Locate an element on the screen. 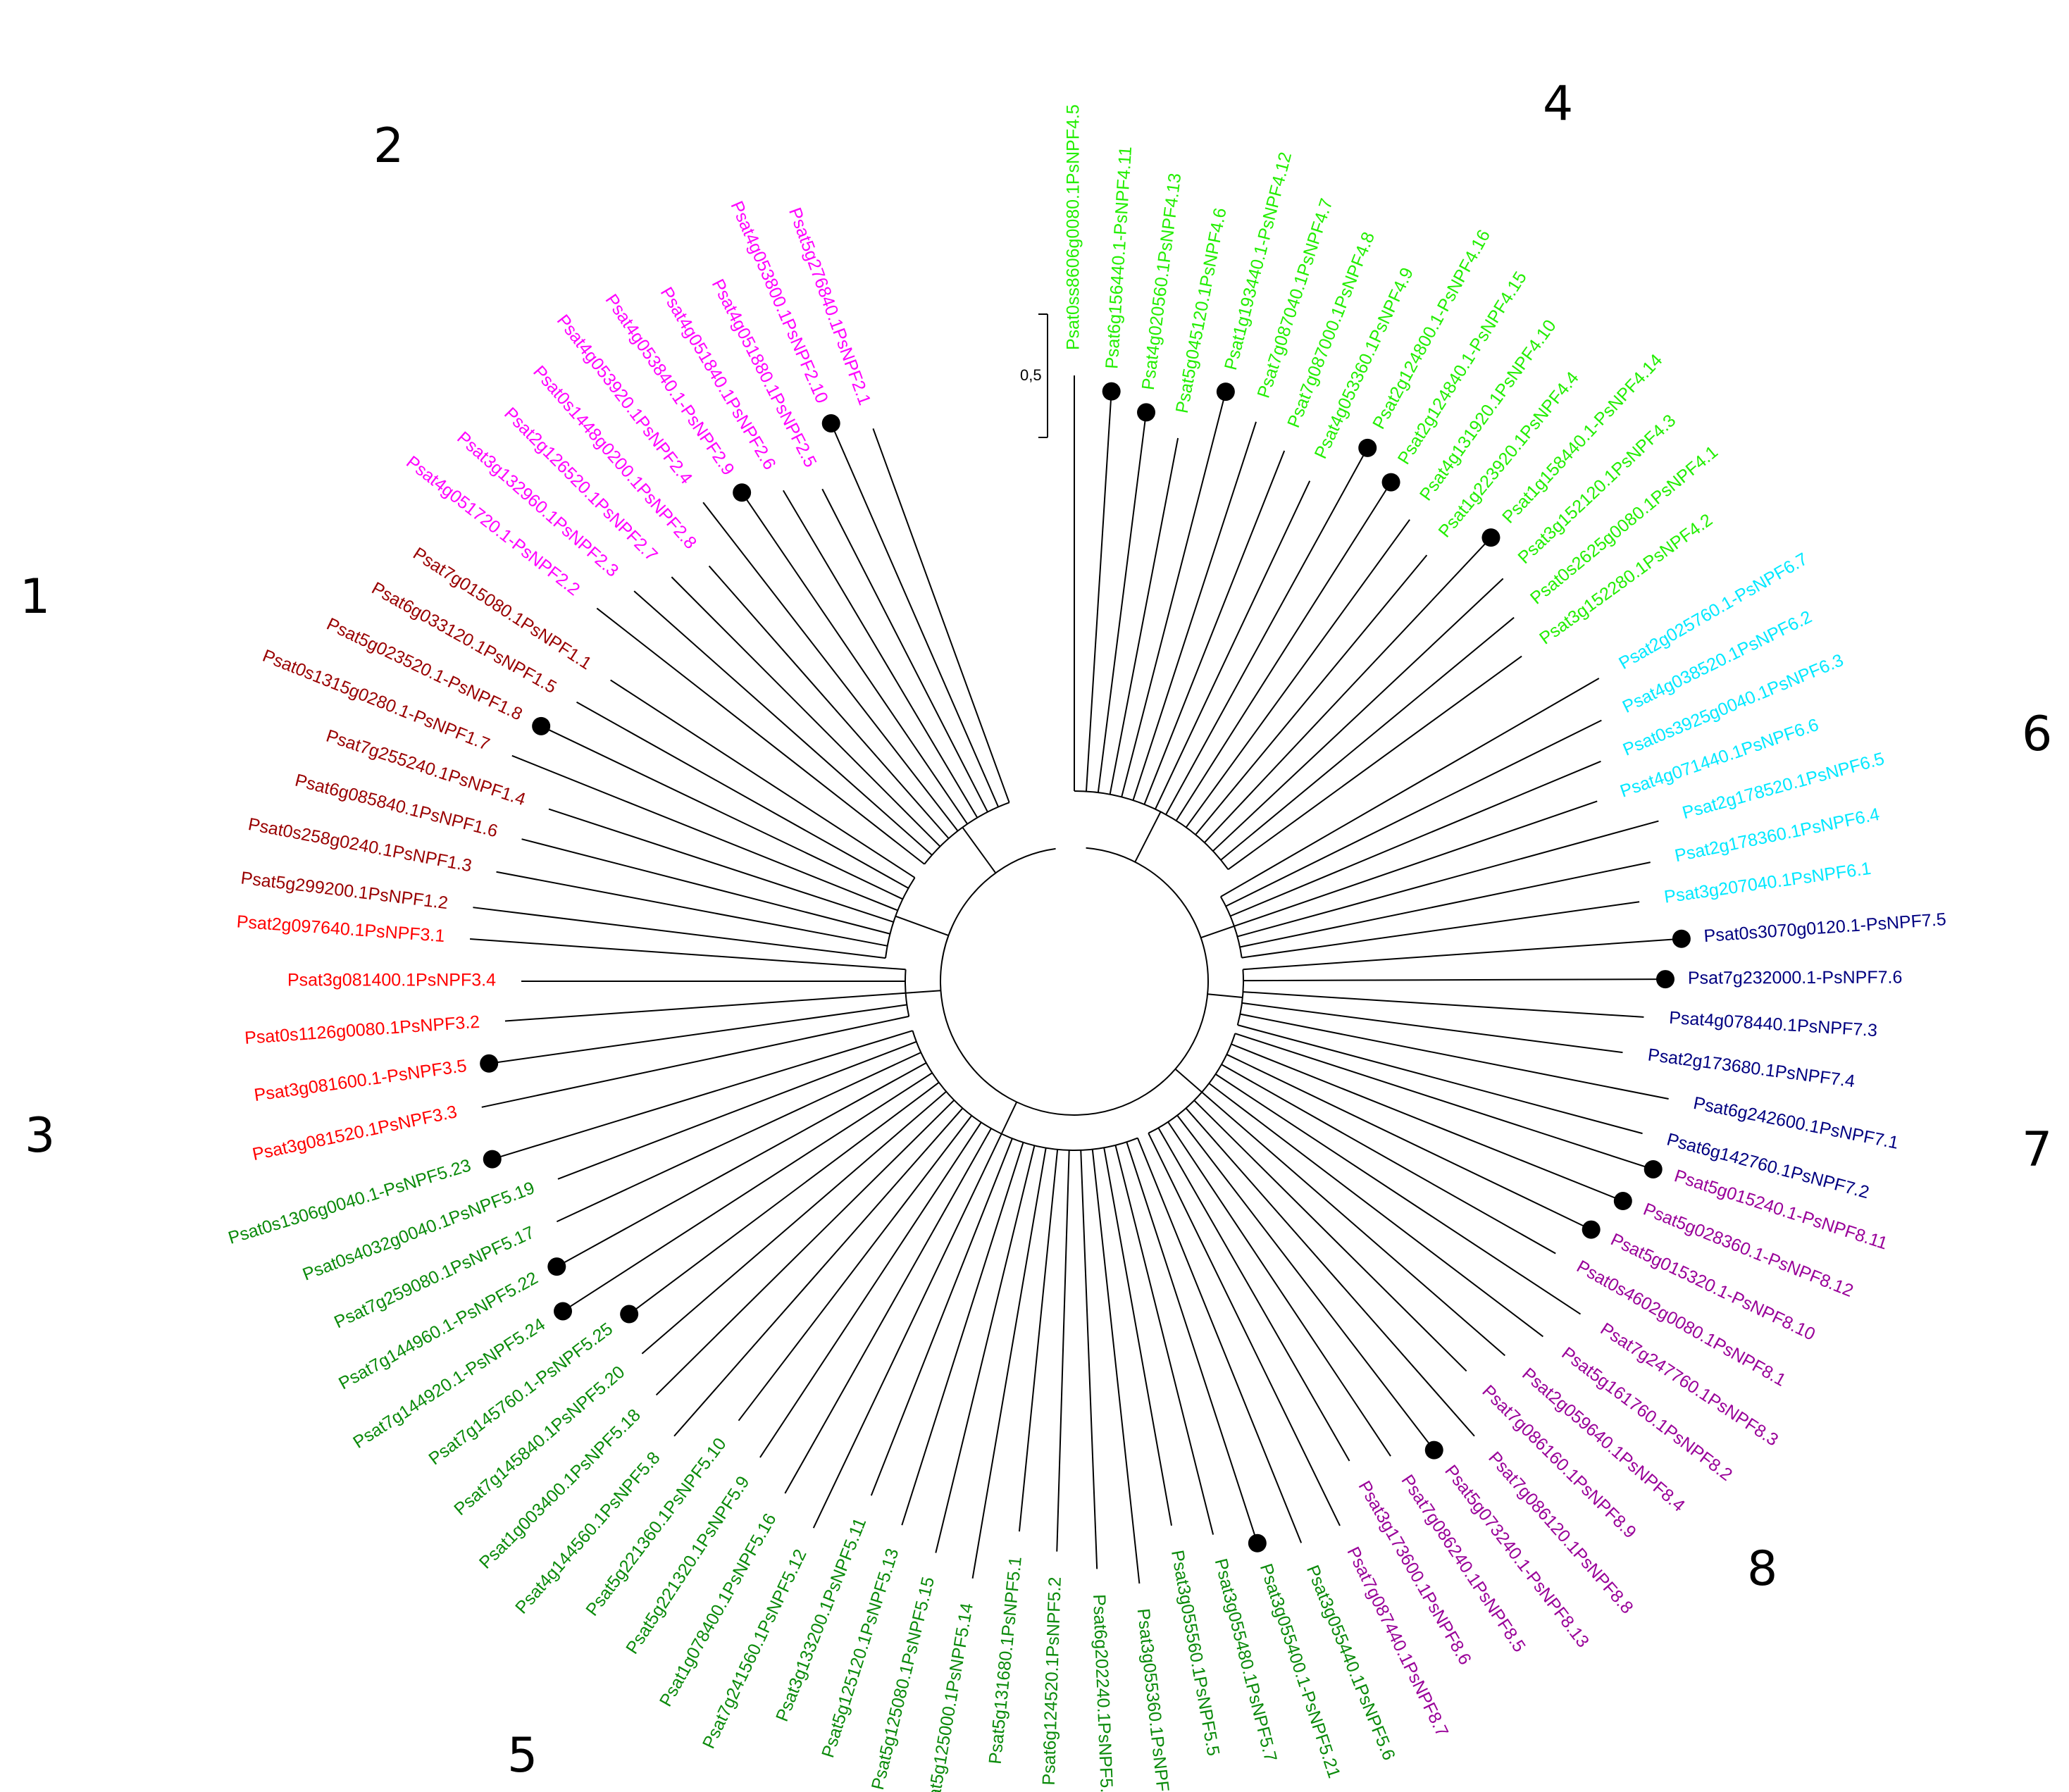  clade-number-3: 3 is located at coordinates (40, 1136).